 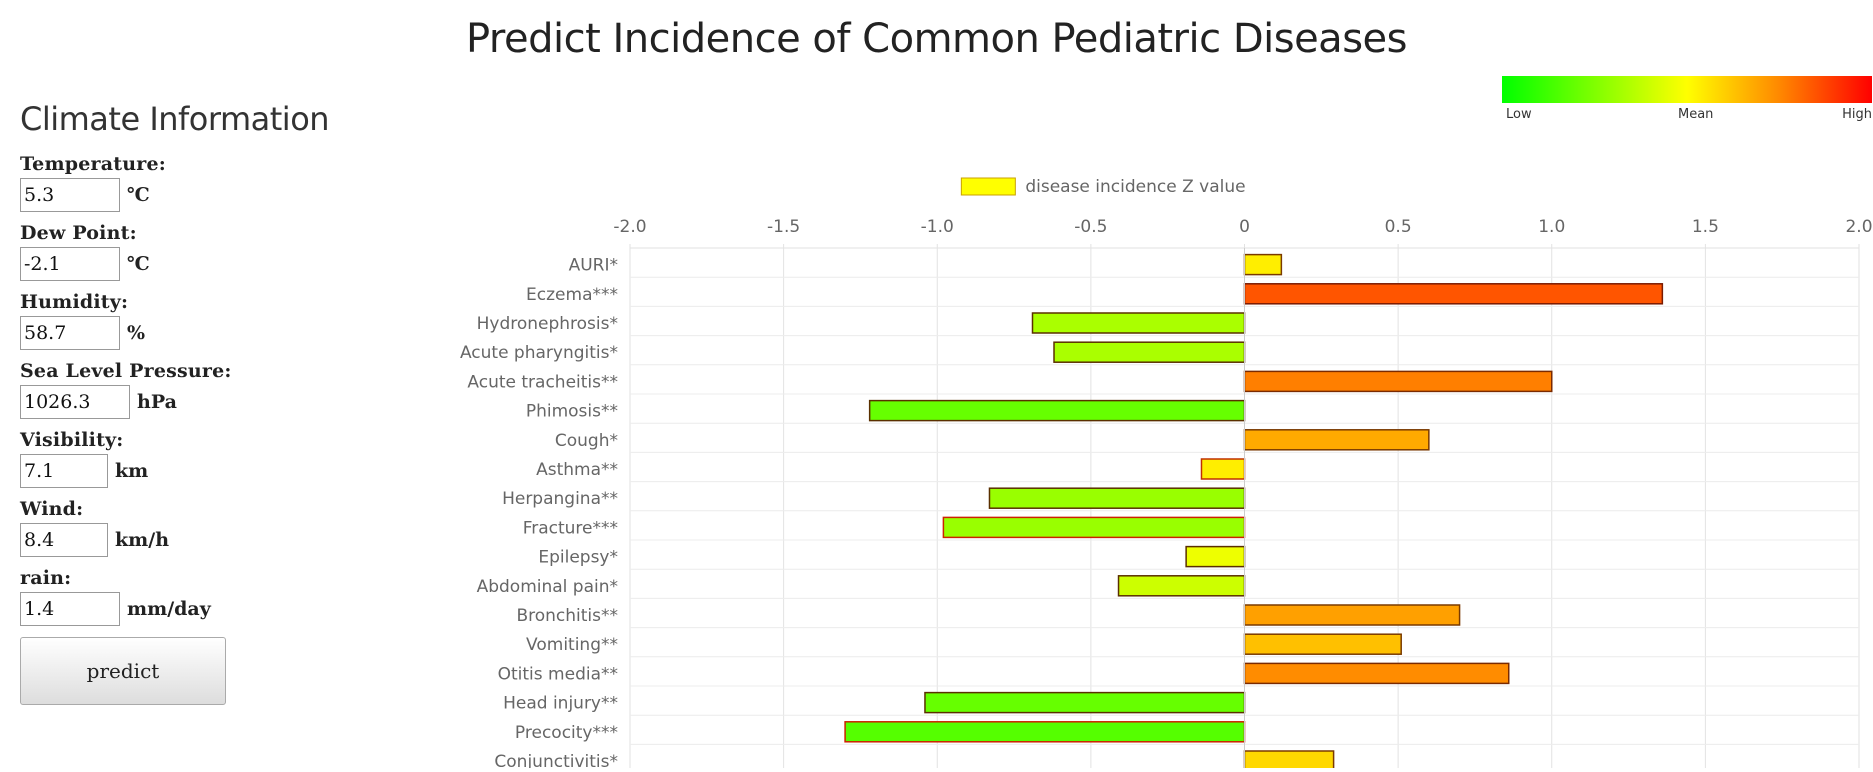 What do you see at coordinates (52, 509) in the screenshot?
I see `wind-label: Wind:` at bounding box center [52, 509].